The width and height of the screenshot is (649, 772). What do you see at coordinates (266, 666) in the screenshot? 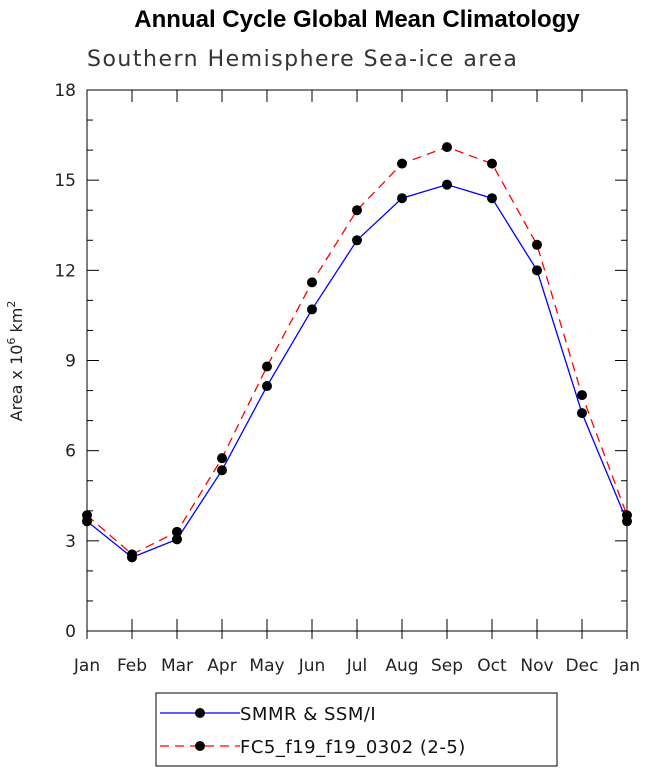
I see `x-tick-label: May` at bounding box center [266, 666].